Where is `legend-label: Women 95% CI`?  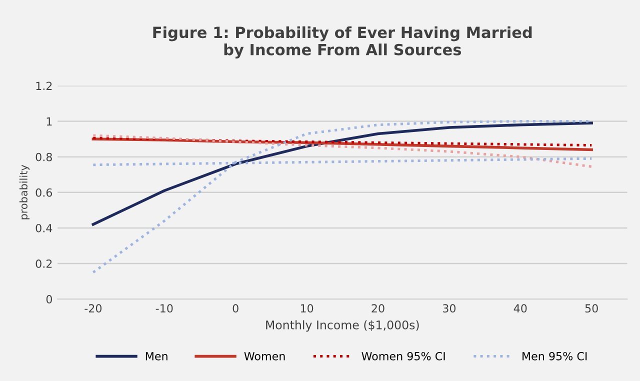 legend-label: Women 95% CI is located at coordinates (403, 356).